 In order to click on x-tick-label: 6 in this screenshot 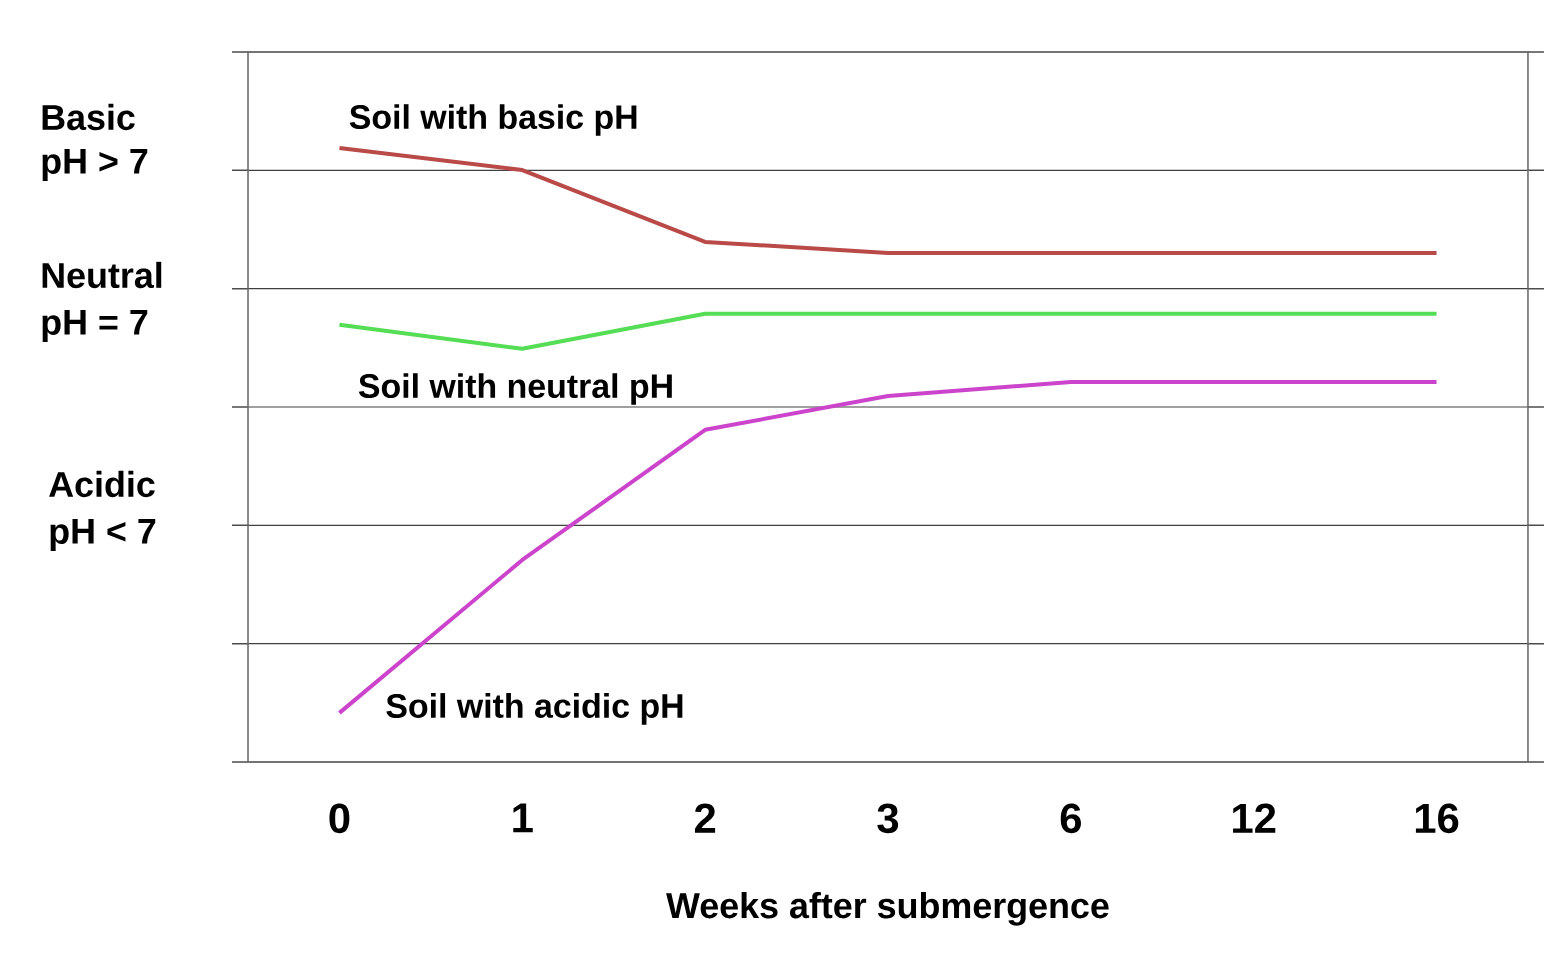, I will do `click(1070, 818)`.